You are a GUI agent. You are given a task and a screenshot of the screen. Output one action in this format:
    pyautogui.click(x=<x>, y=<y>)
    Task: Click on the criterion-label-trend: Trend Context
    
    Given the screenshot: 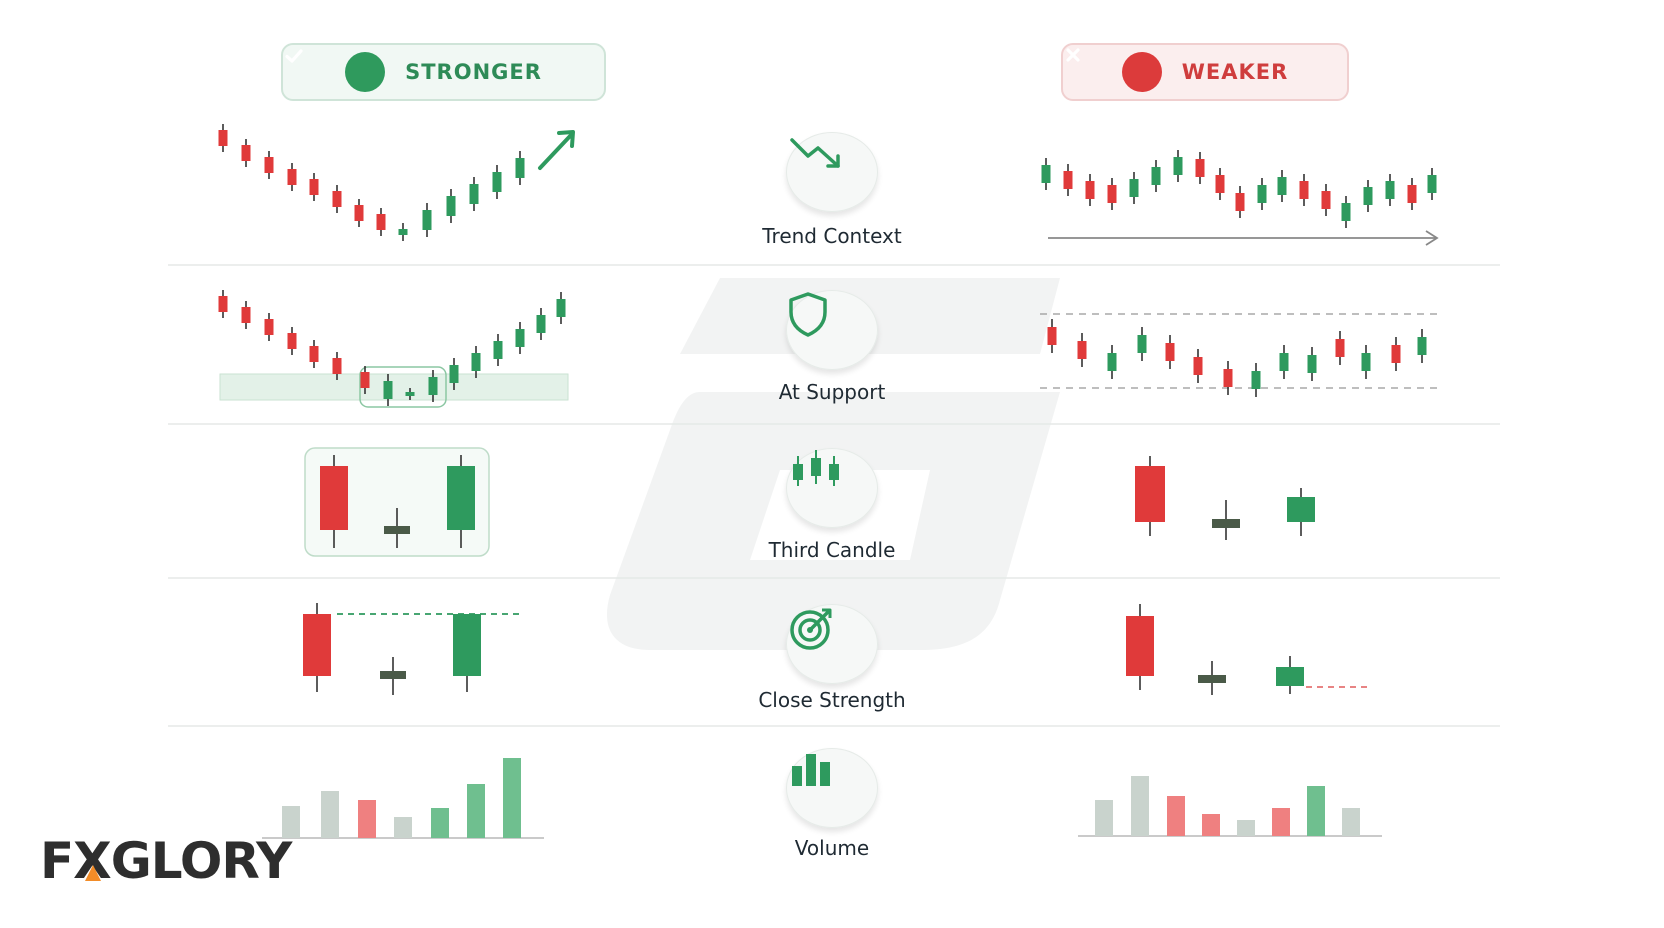 What is the action you would take?
    pyautogui.click(x=832, y=236)
    